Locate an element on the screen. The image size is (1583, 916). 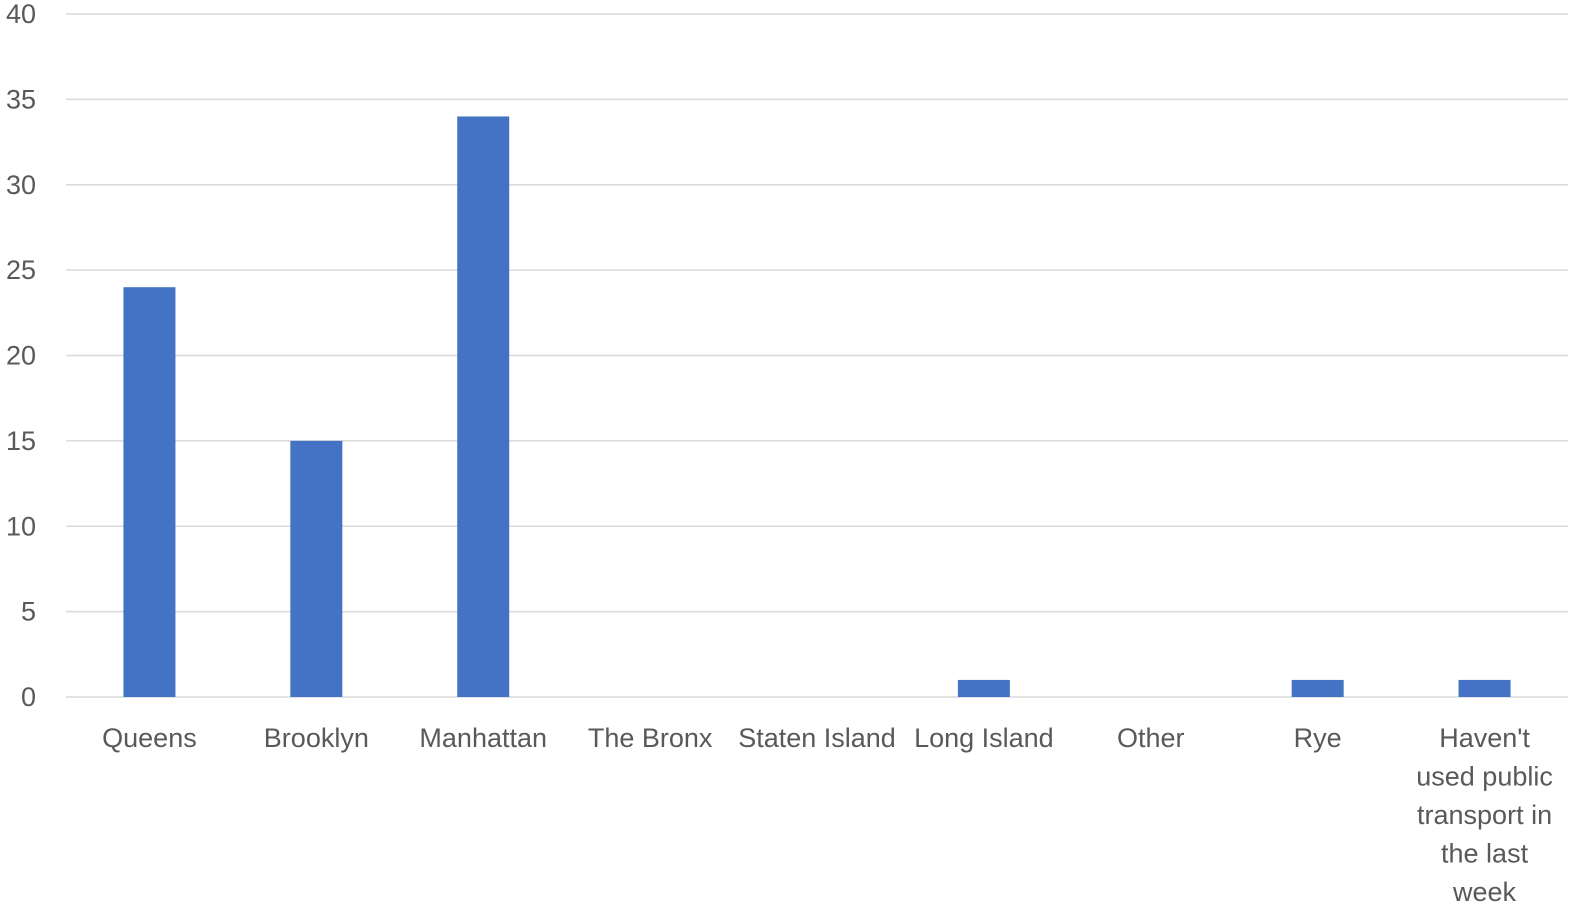
x-tick-label: Queens is located at coordinates (149, 738).